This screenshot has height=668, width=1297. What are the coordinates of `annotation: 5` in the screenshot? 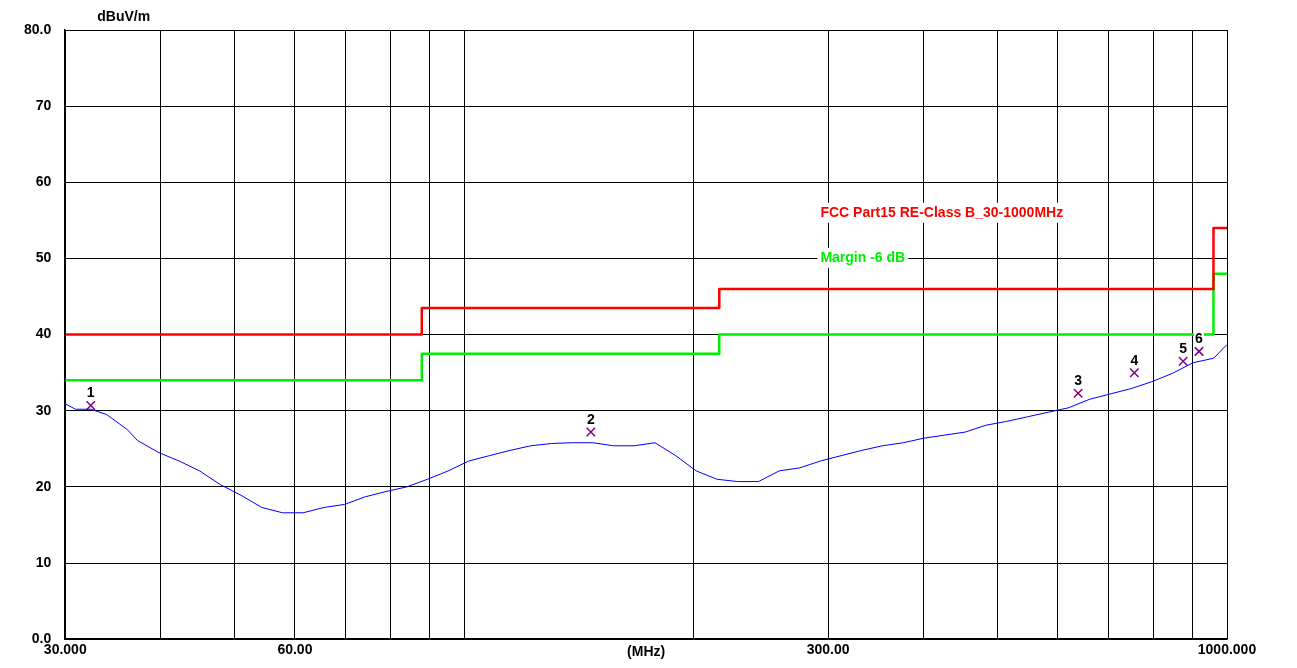 It's located at (1183, 348).